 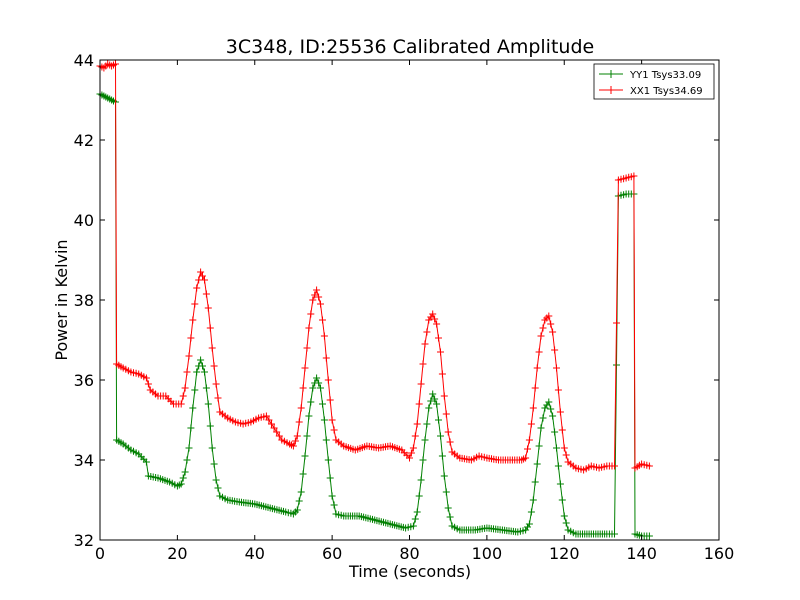 What do you see at coordinates (641, 553) in the screenshot?
I see `x-tick-label: 140` at bounding box center [641, 553].